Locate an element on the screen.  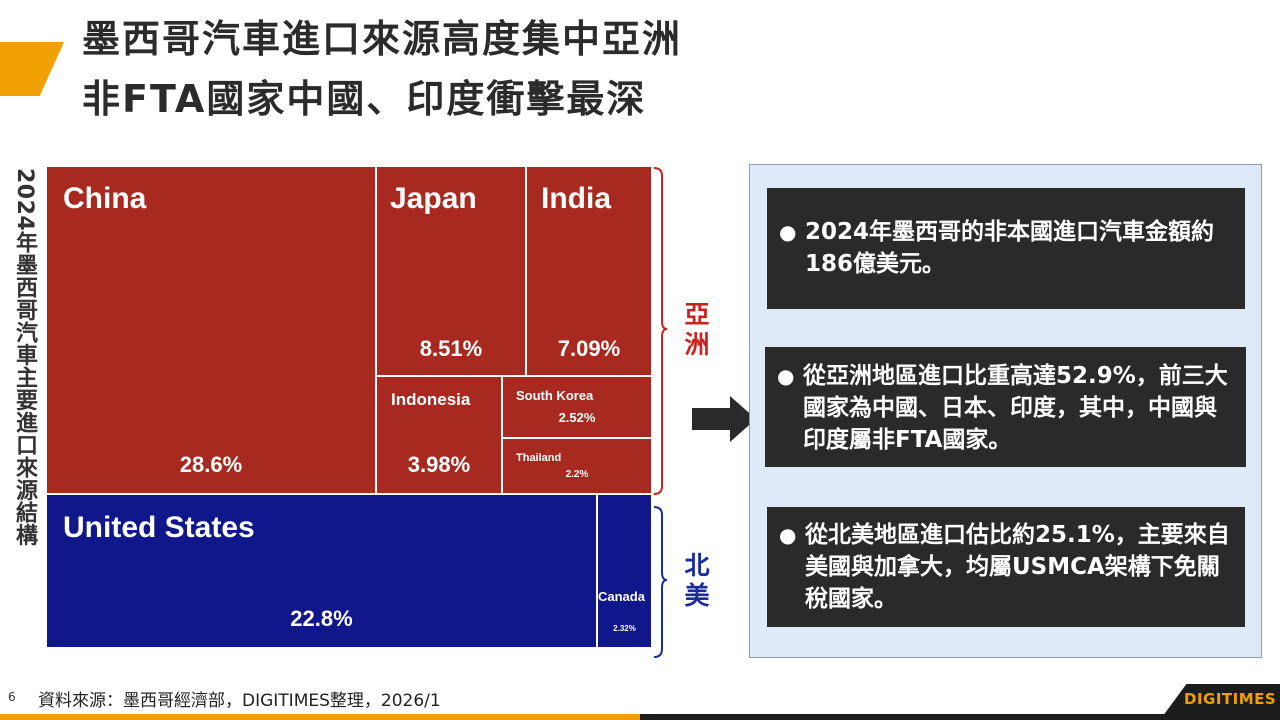
treemap-tile-south-korea is located at coordinates (577, 407).